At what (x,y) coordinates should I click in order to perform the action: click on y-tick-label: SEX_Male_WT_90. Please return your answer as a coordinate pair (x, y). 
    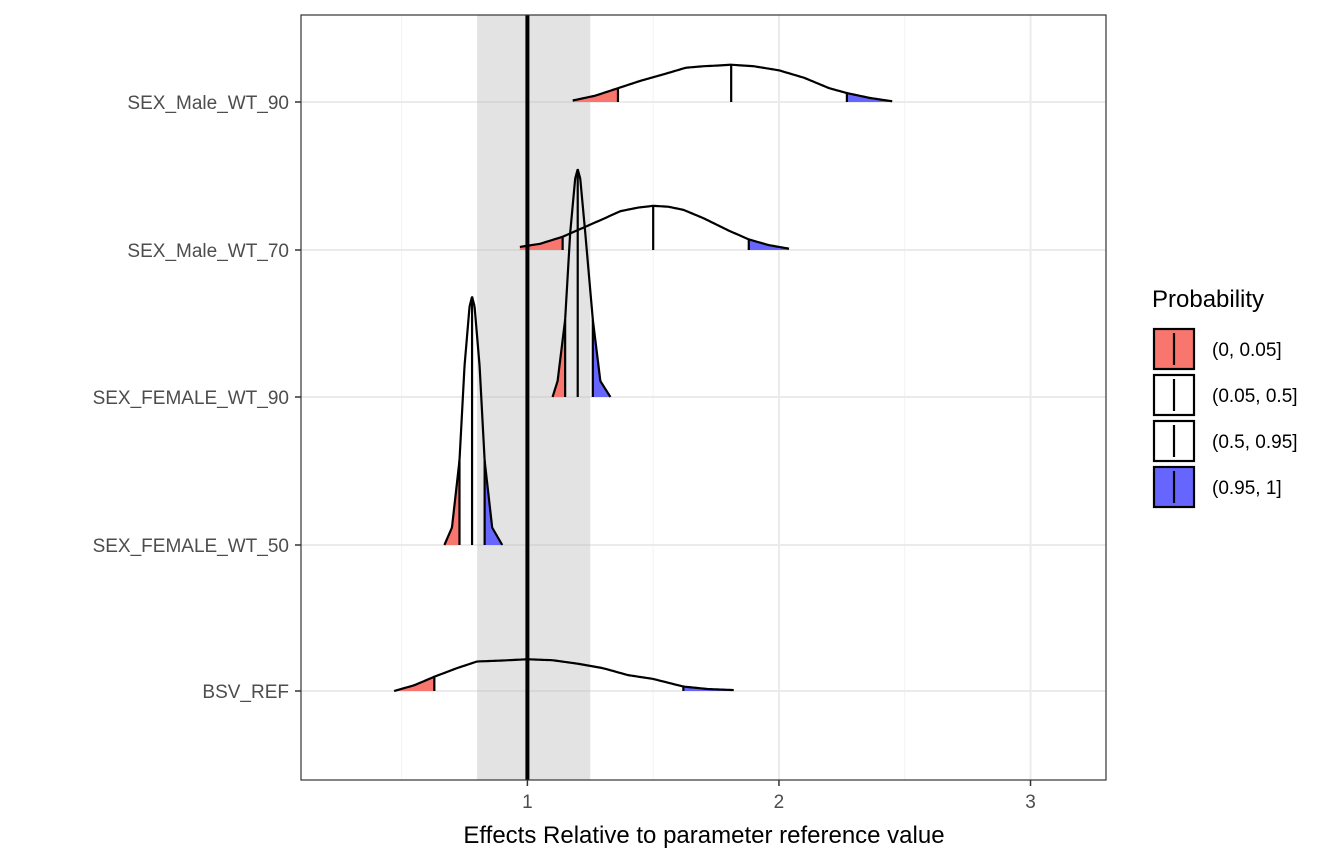
    Looking at the image, I should click on (208, 103).